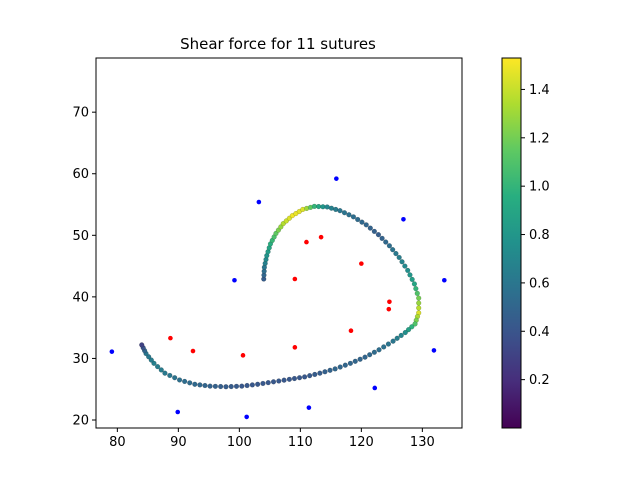 This screenshot has height=480, width=640. What do you see at coordinates (84, 267) in the screenshot?
I see `y-axis: 20 30 40 50 60 70` at bounding box center [84, 267].